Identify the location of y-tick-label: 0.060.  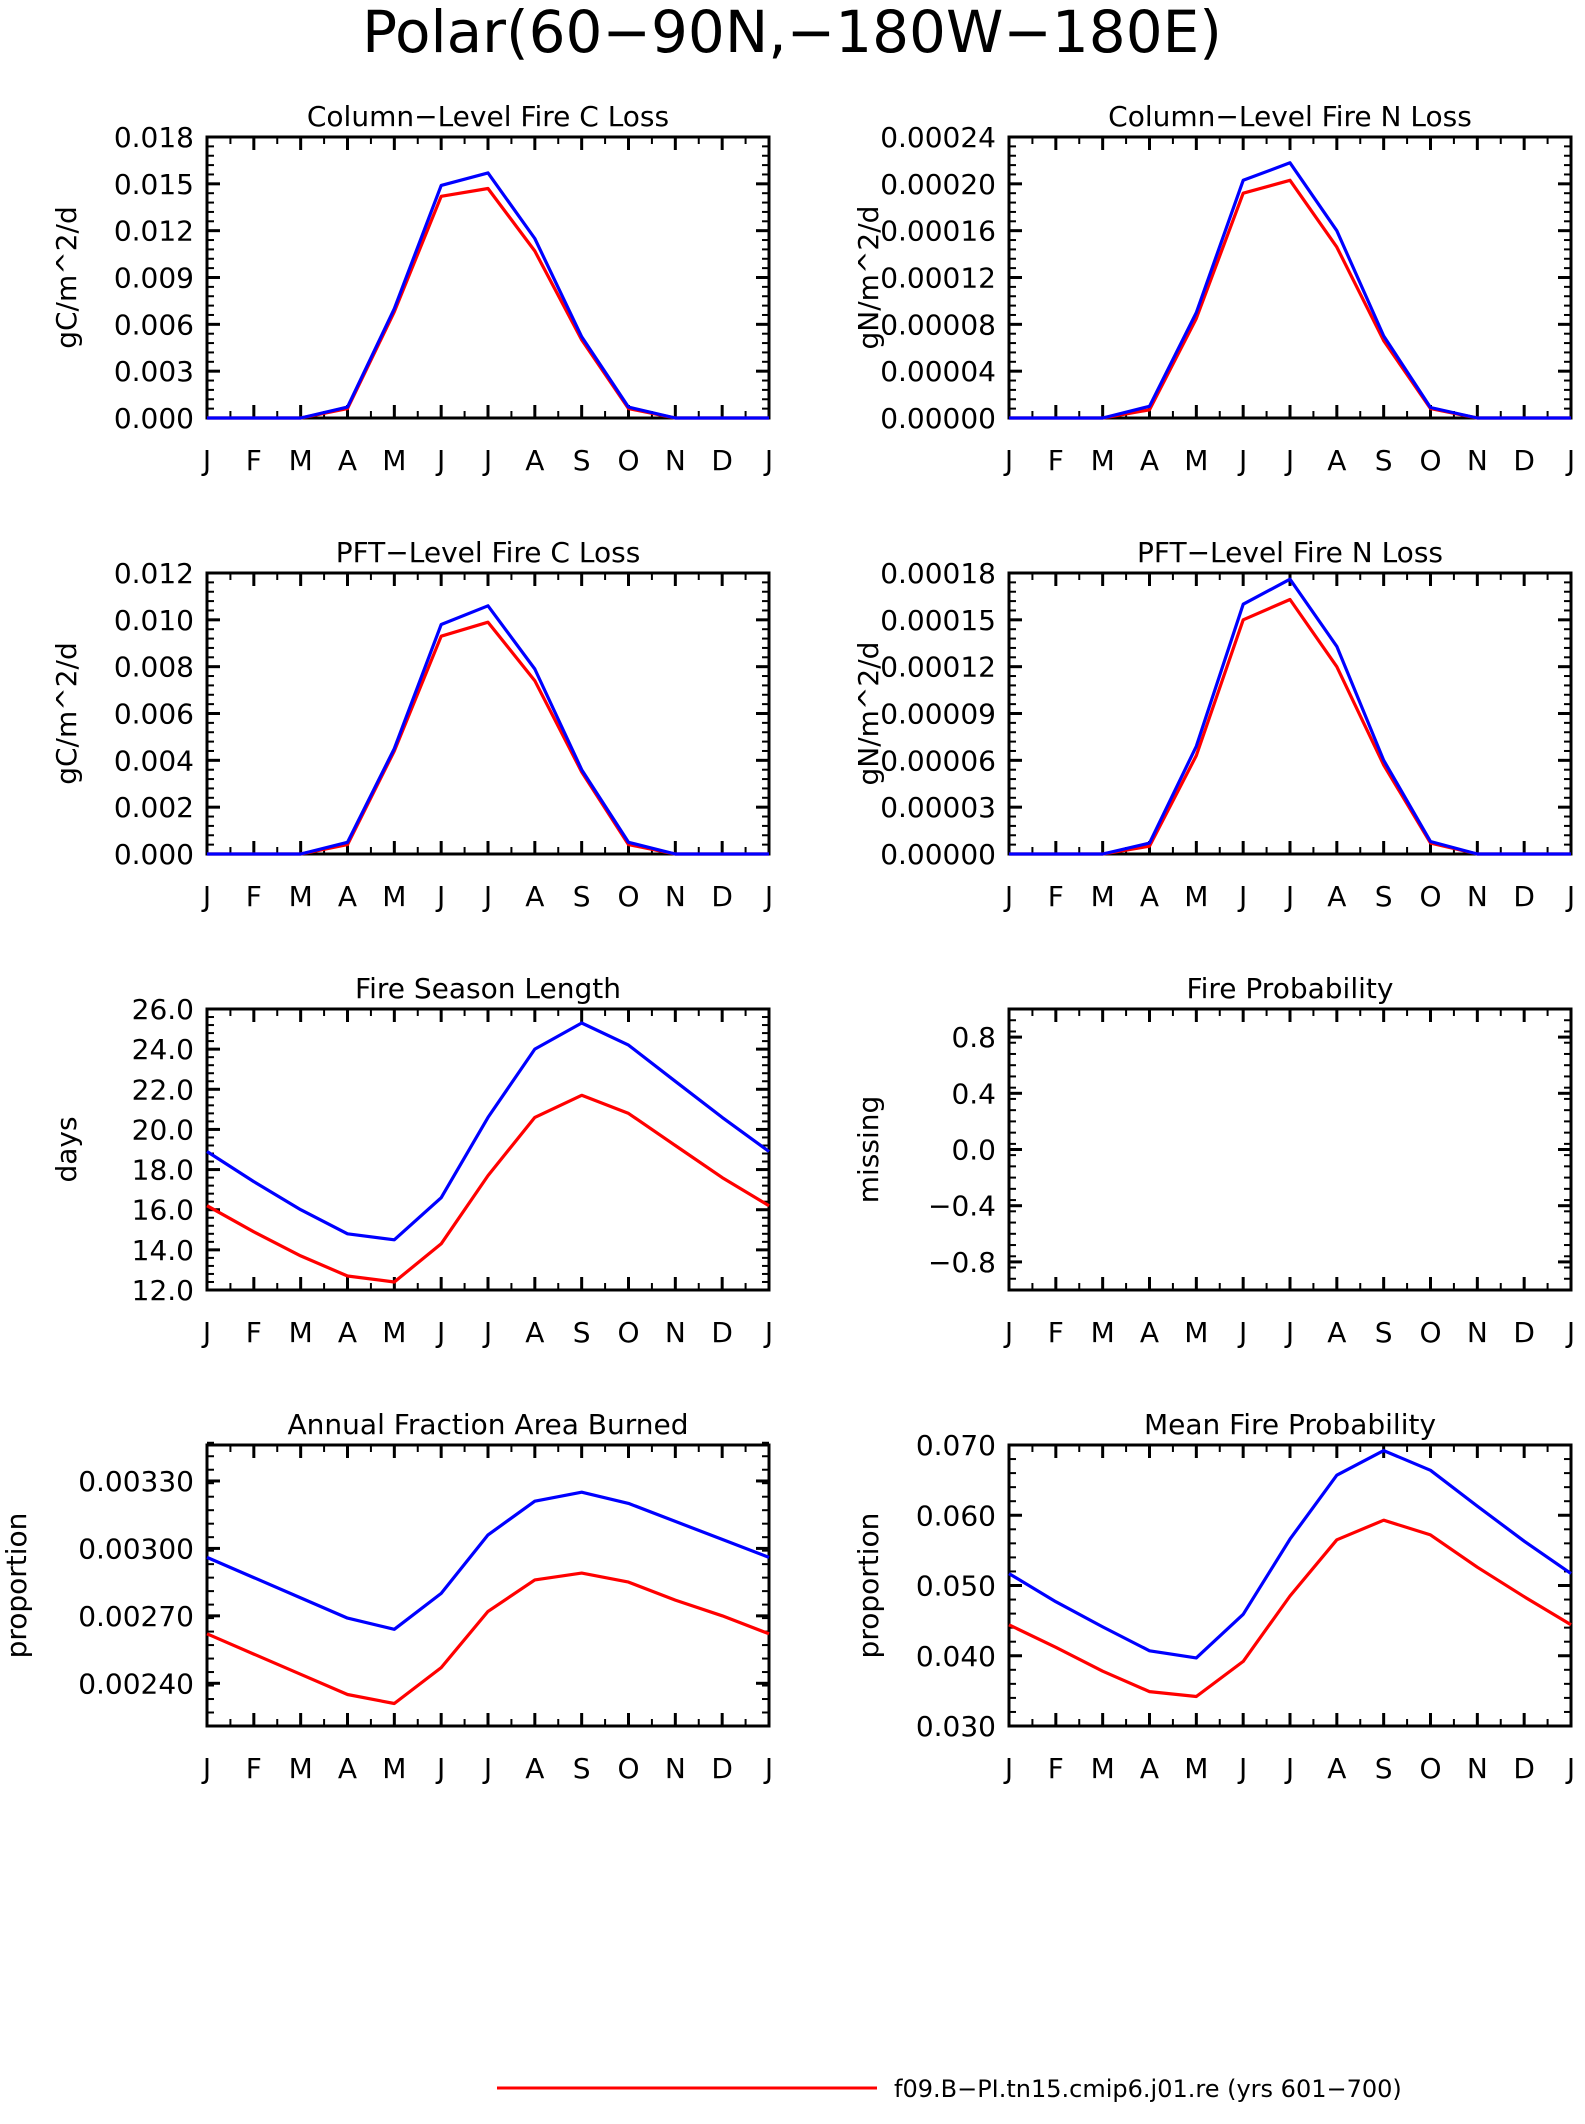
(956, 1515).